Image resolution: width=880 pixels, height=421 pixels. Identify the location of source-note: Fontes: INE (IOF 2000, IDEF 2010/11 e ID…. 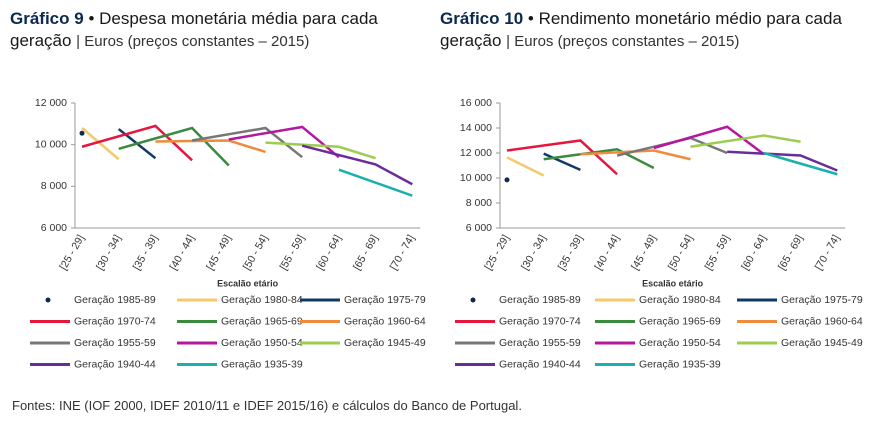
(267, 405).